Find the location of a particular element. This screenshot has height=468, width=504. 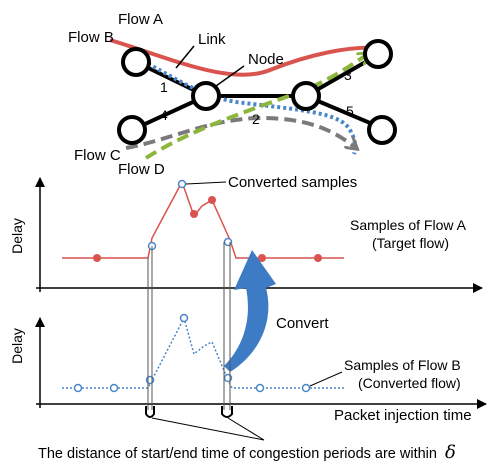

flow-c-label: Flow C is located at coordinates (97, 155).